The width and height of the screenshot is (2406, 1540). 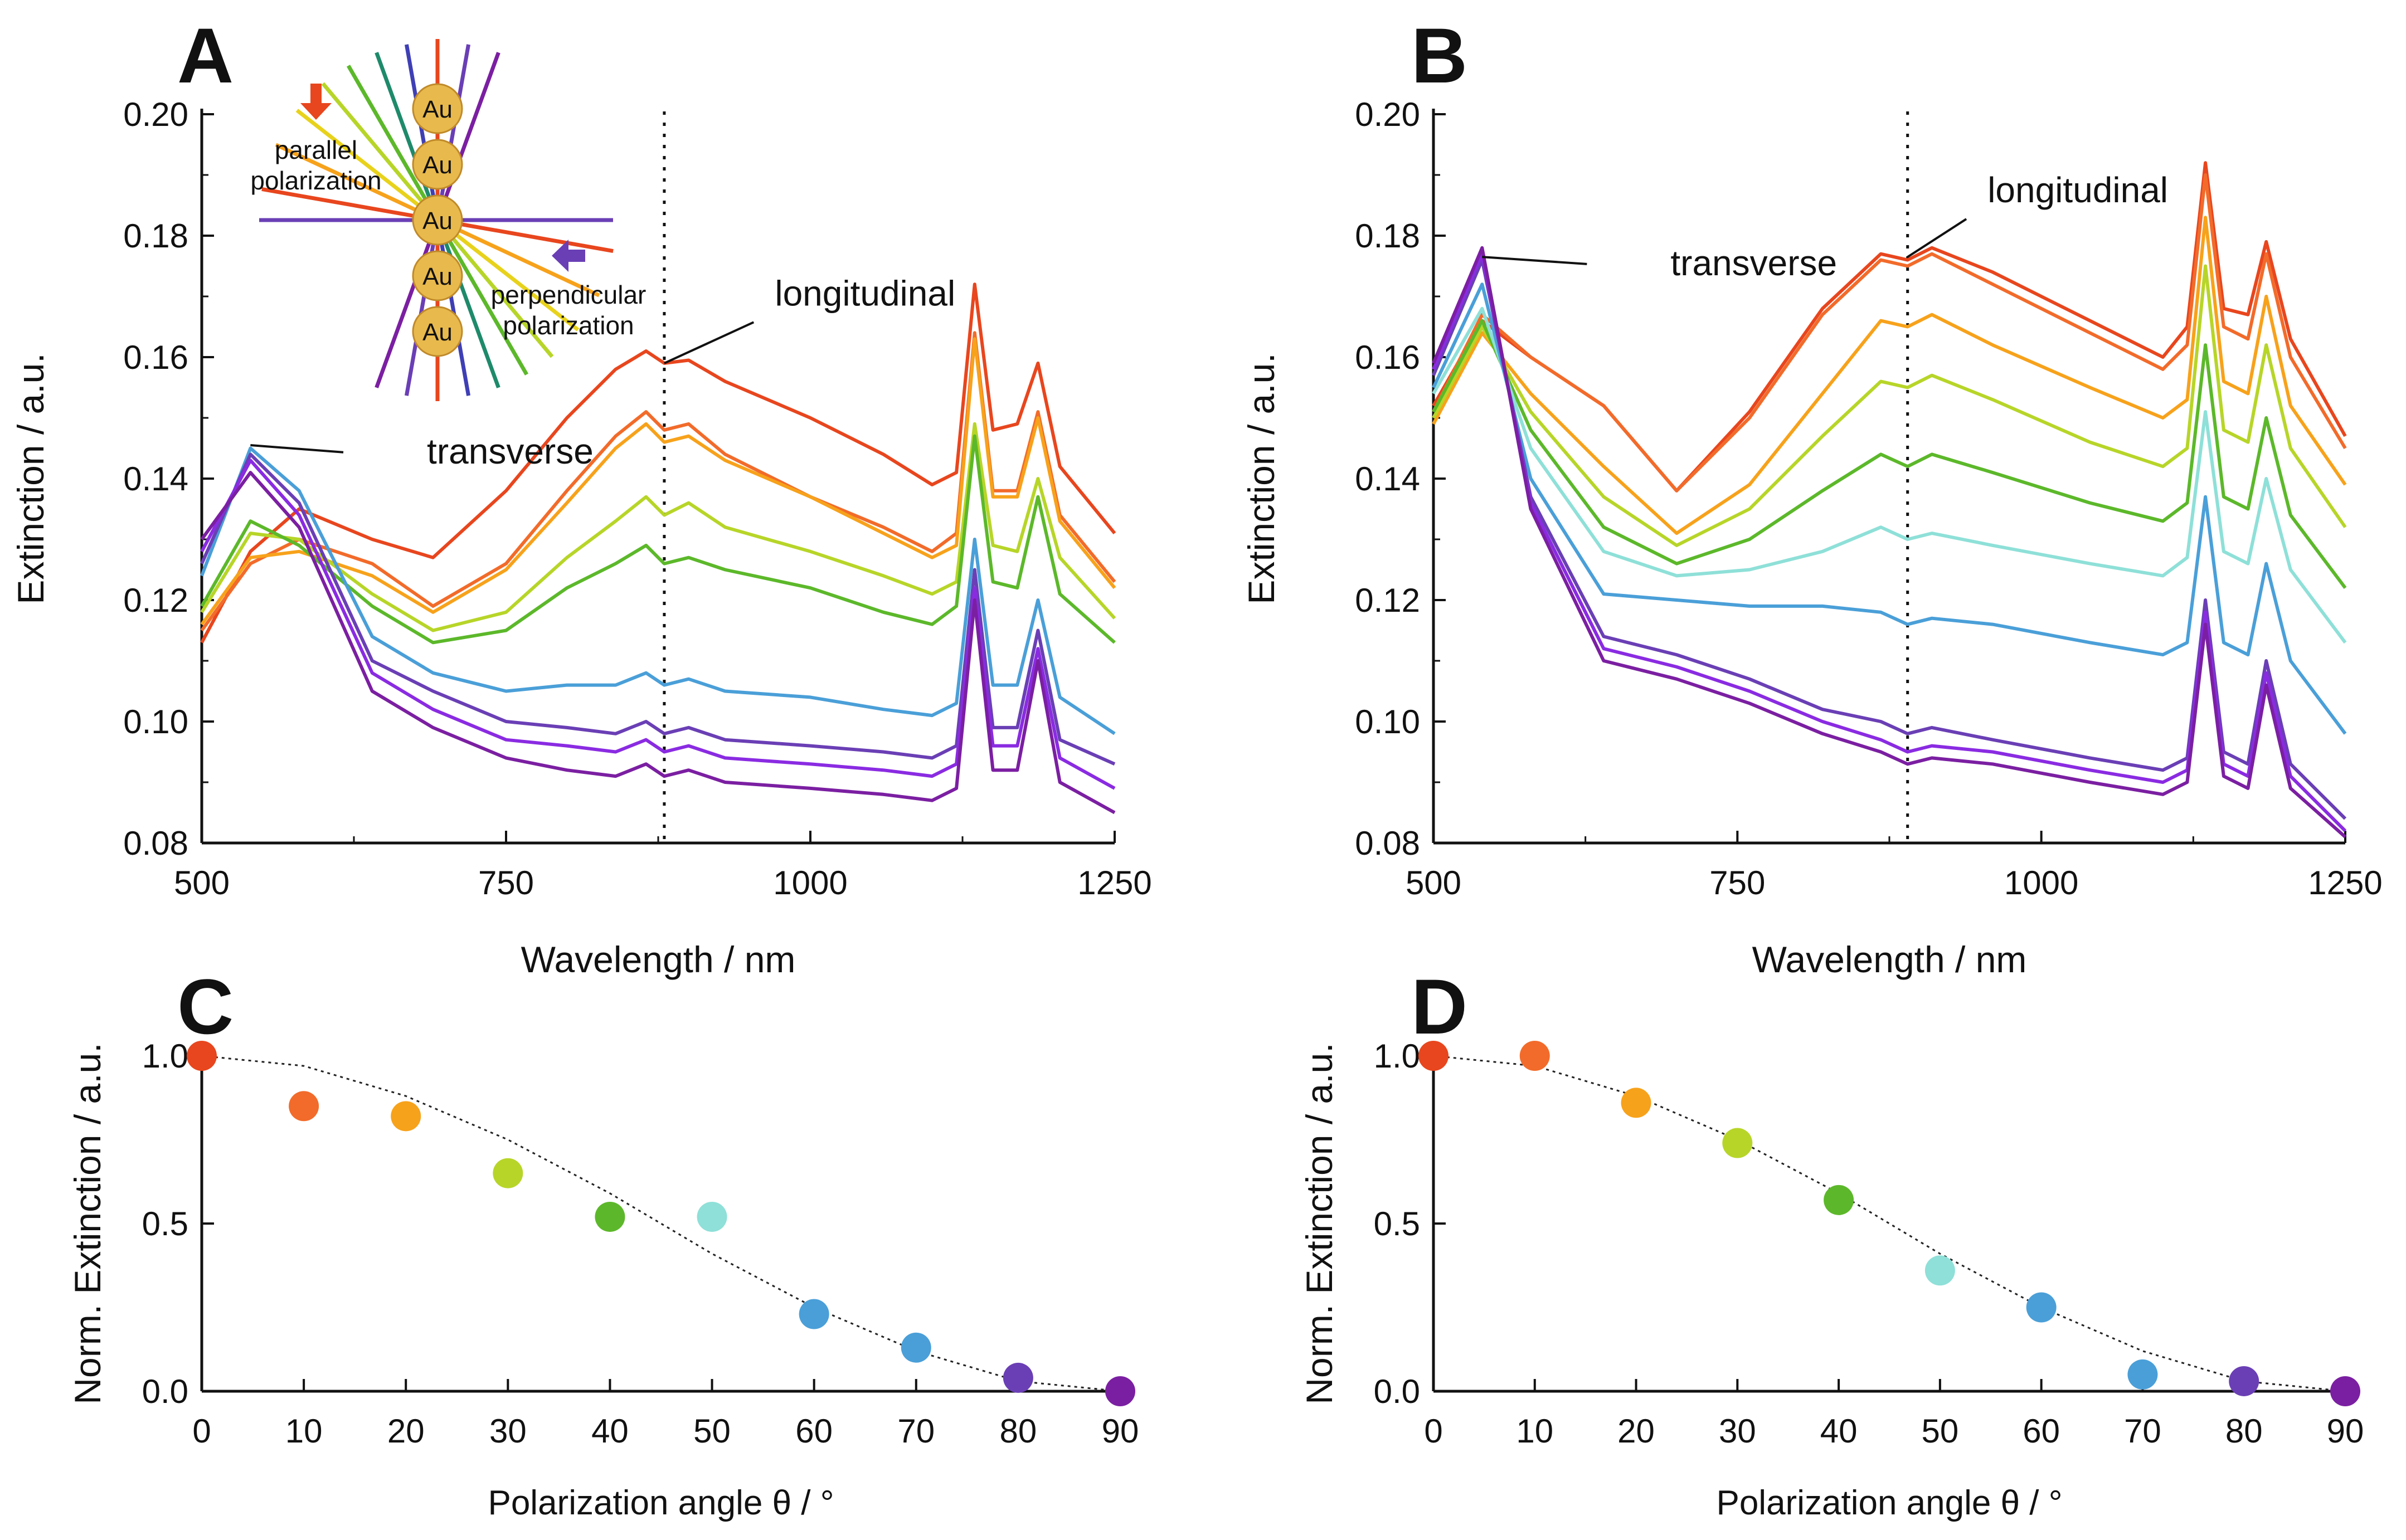 What do you see at coordinates (1737, 882) in the screenshot?
I see `x-tick-label: 750` at bounding box center [1737, 882].